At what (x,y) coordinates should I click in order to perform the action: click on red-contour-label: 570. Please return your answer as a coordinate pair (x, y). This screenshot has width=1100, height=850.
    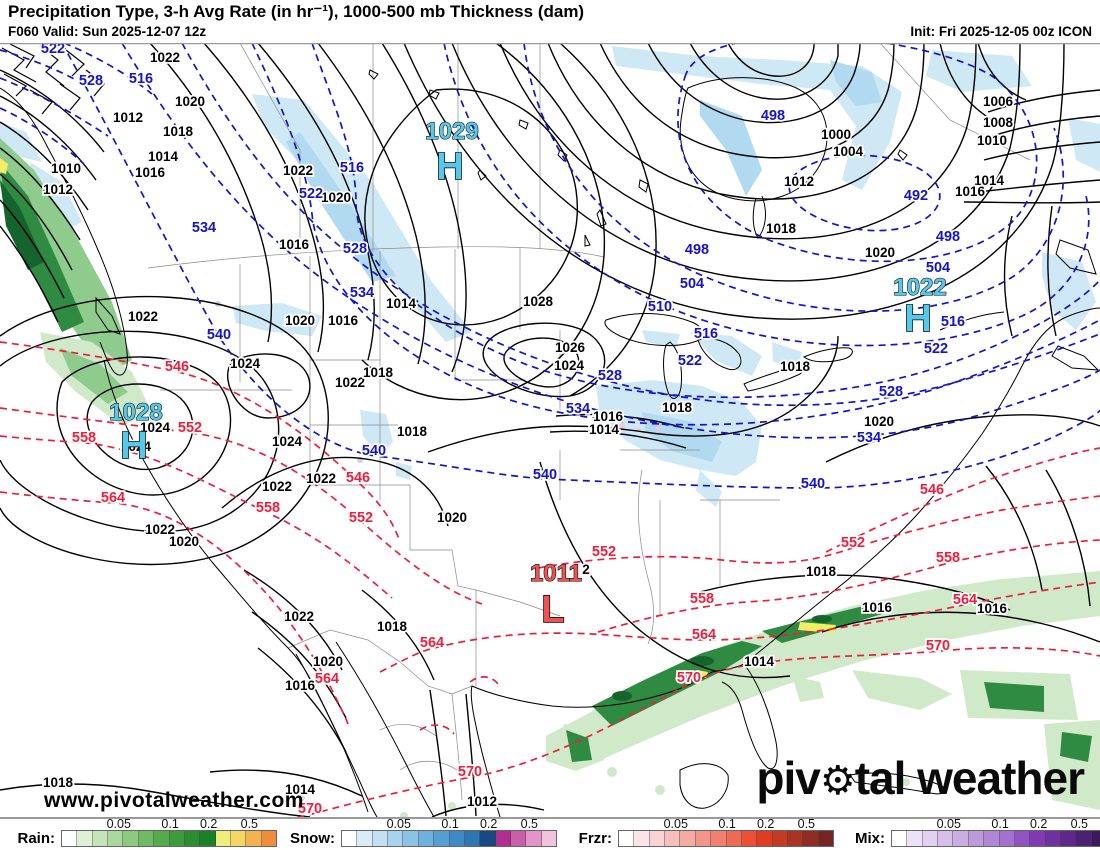
    Looking at the image, I should click on (470, 772).